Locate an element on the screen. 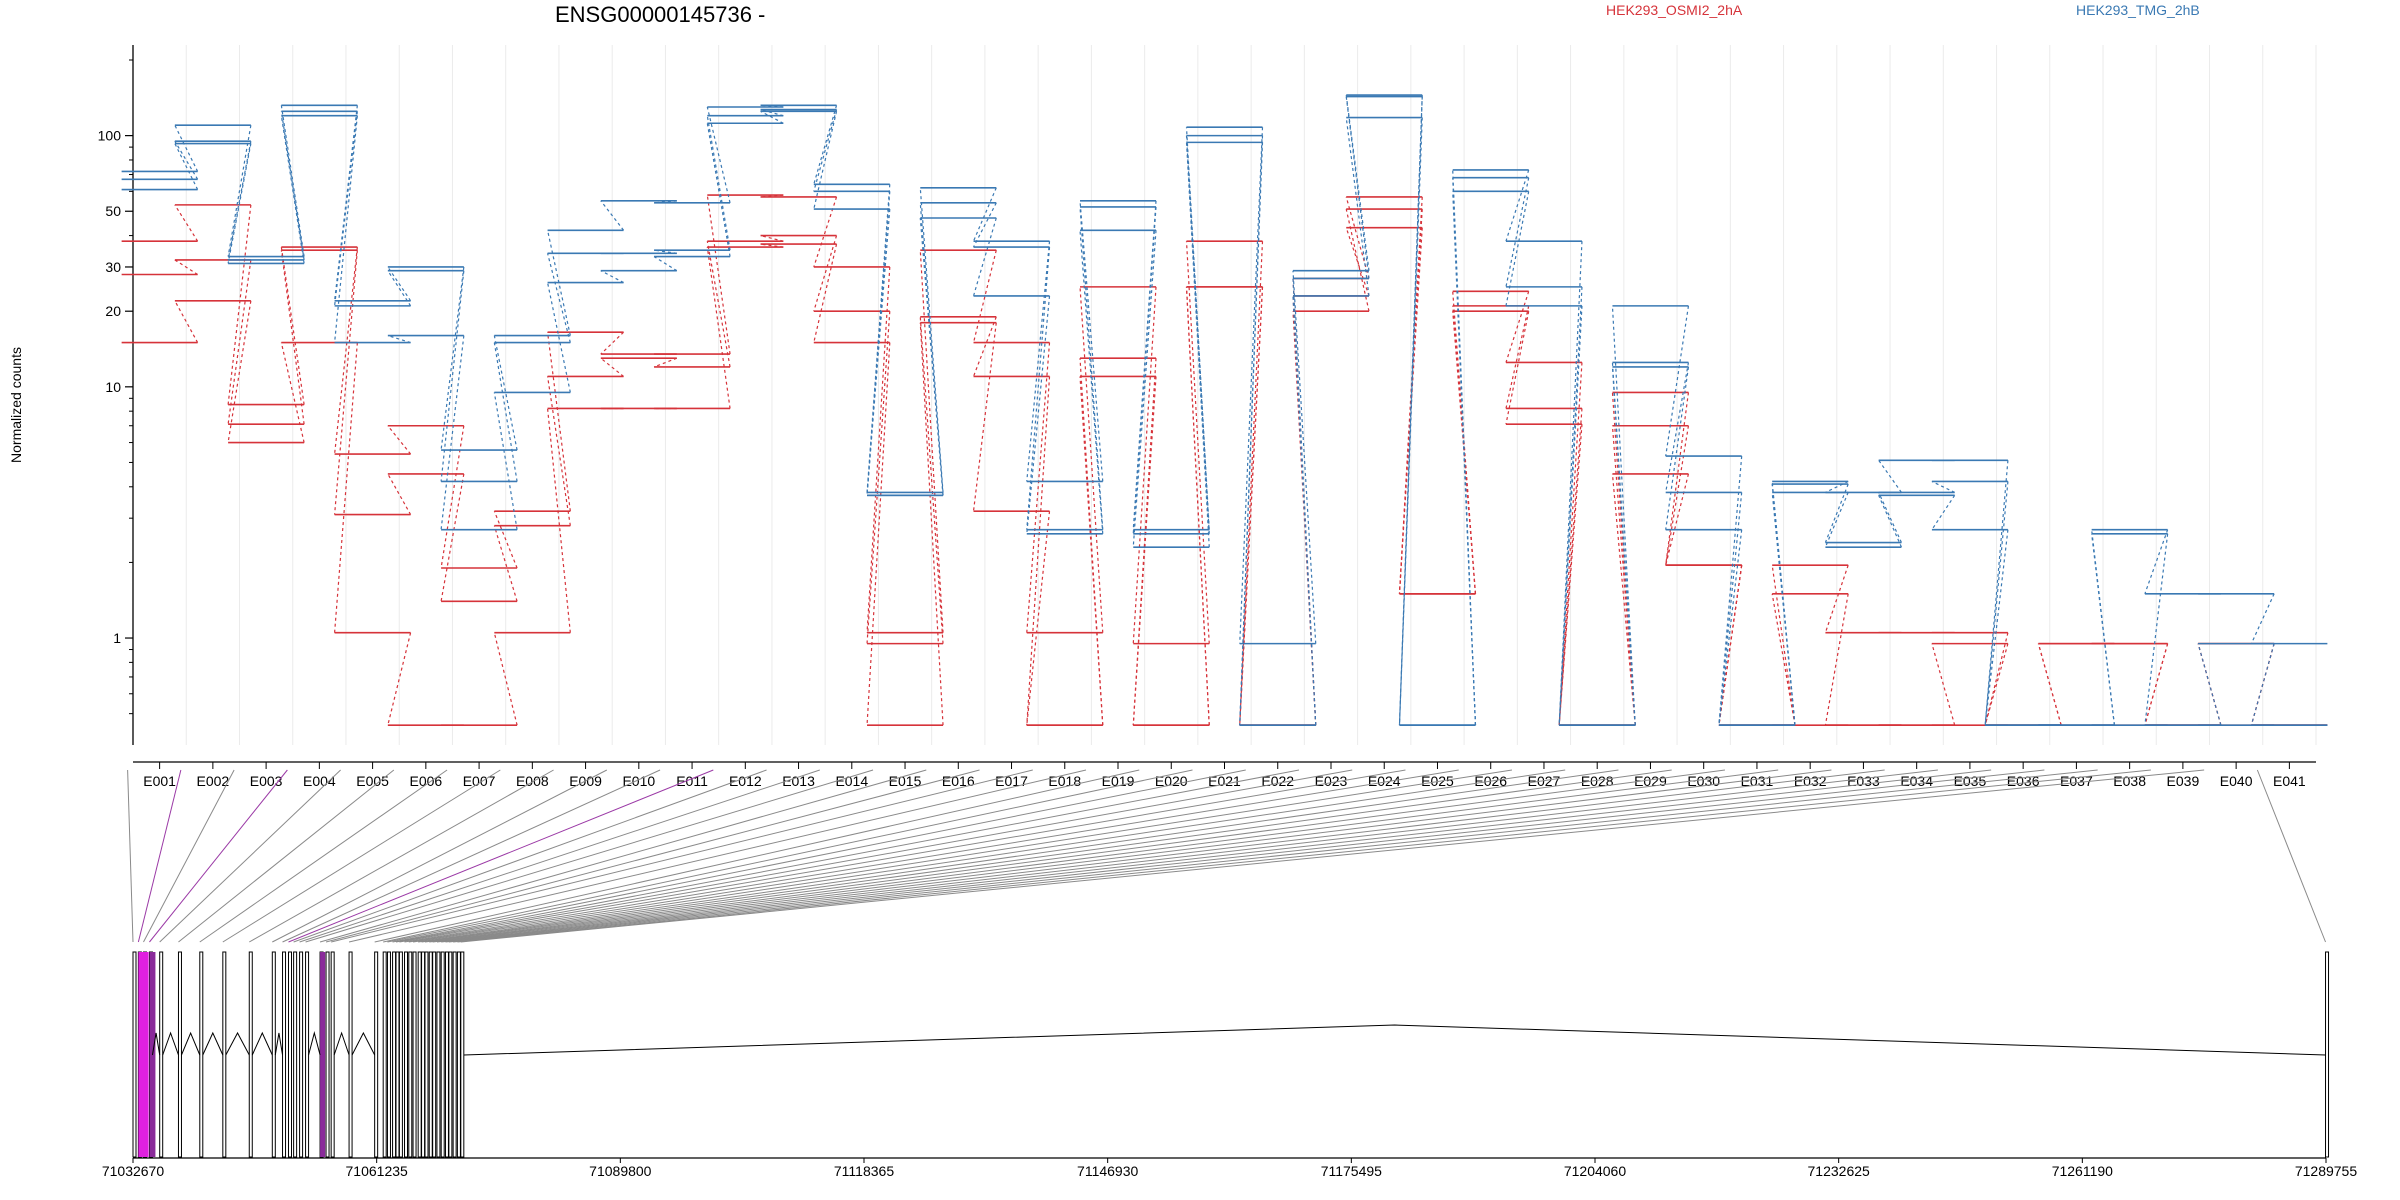 Image resolution: width=2400 pixels, height=1200 pixels. exon-mapping-line-e035 is located at coordinates (1189, 856).